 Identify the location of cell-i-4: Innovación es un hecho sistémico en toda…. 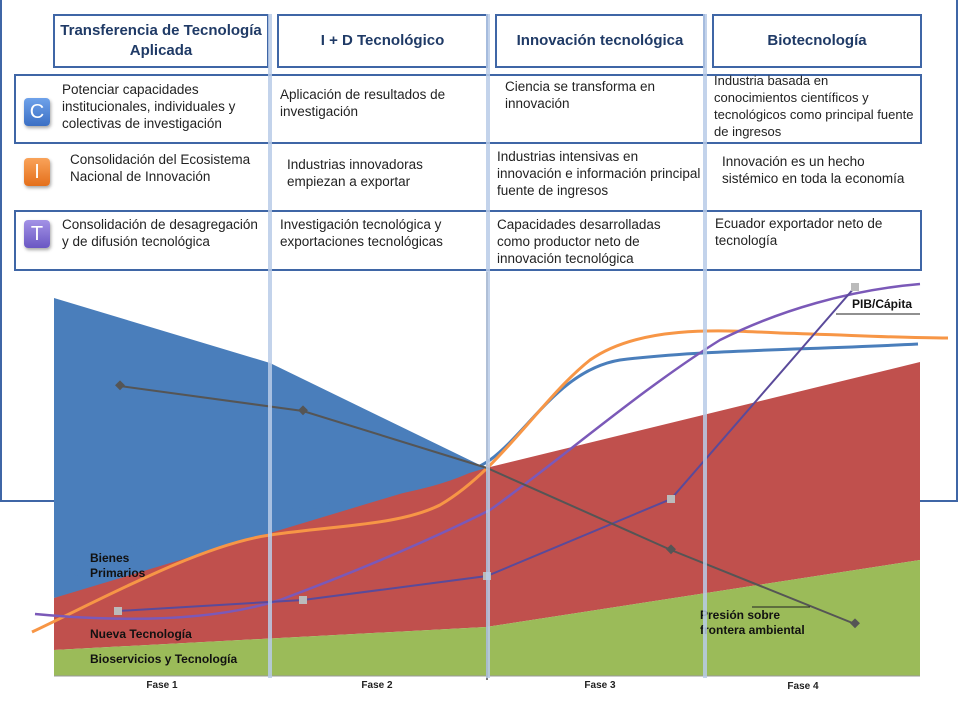
(813, 170).